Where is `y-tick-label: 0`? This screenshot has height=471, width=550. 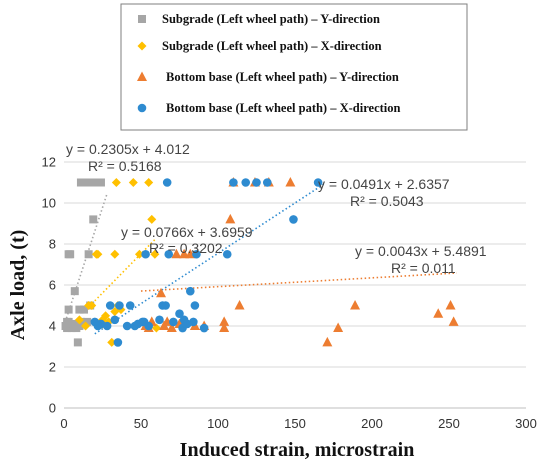
y-tick-label: 0 is located at coordinates (52, 408).